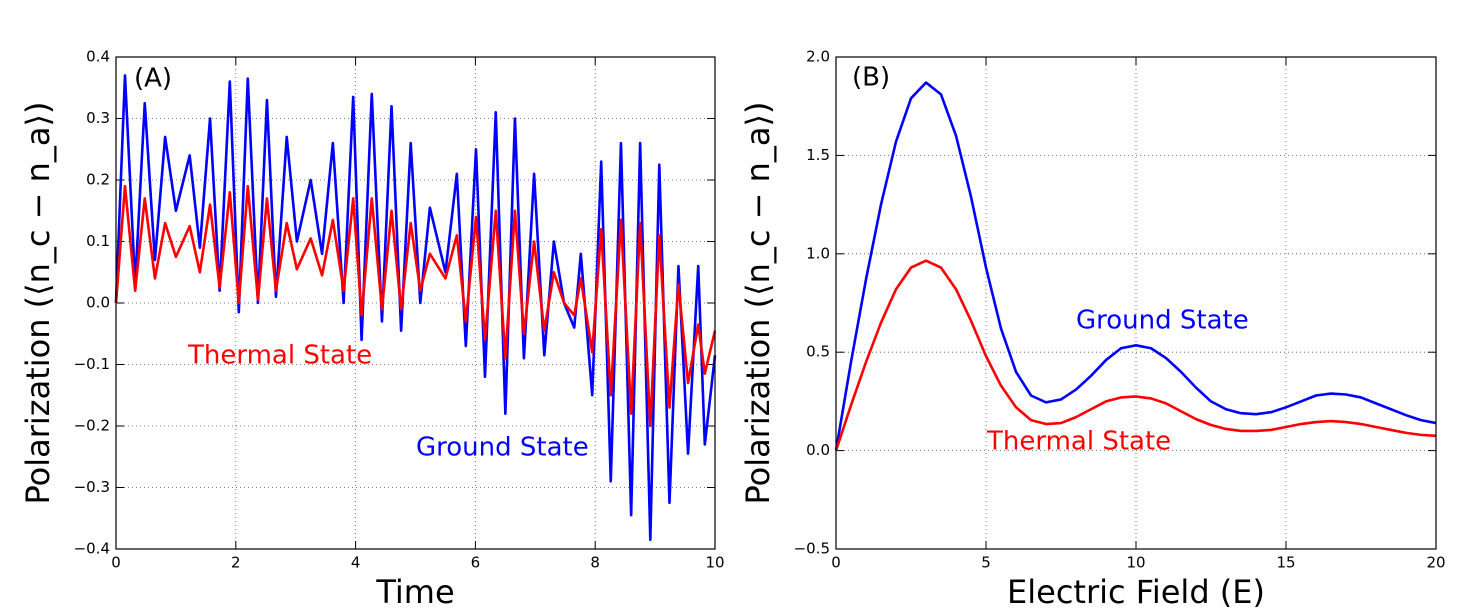 This screenshot has width=1470, height=611. Describe the element at coordinates (595, 563) in the screenshot. I see `x-tick-label: 8` at that location.